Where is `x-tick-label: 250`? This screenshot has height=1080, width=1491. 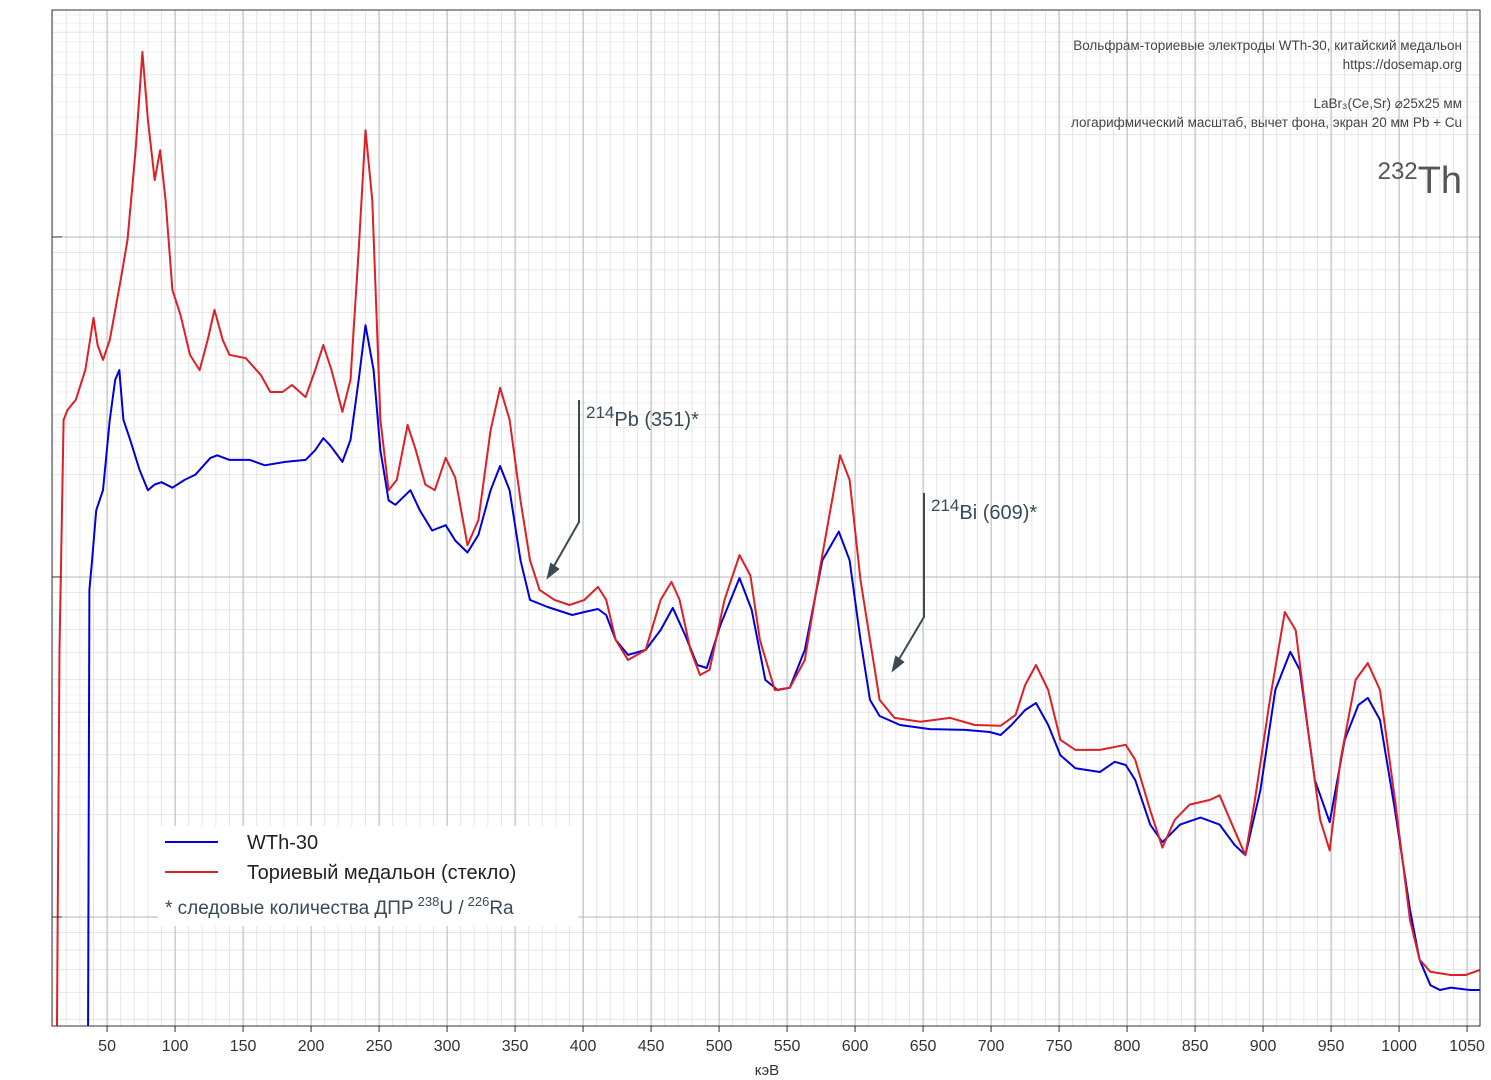
x-tick-label: 250 is located at coordinates (379, 1046).